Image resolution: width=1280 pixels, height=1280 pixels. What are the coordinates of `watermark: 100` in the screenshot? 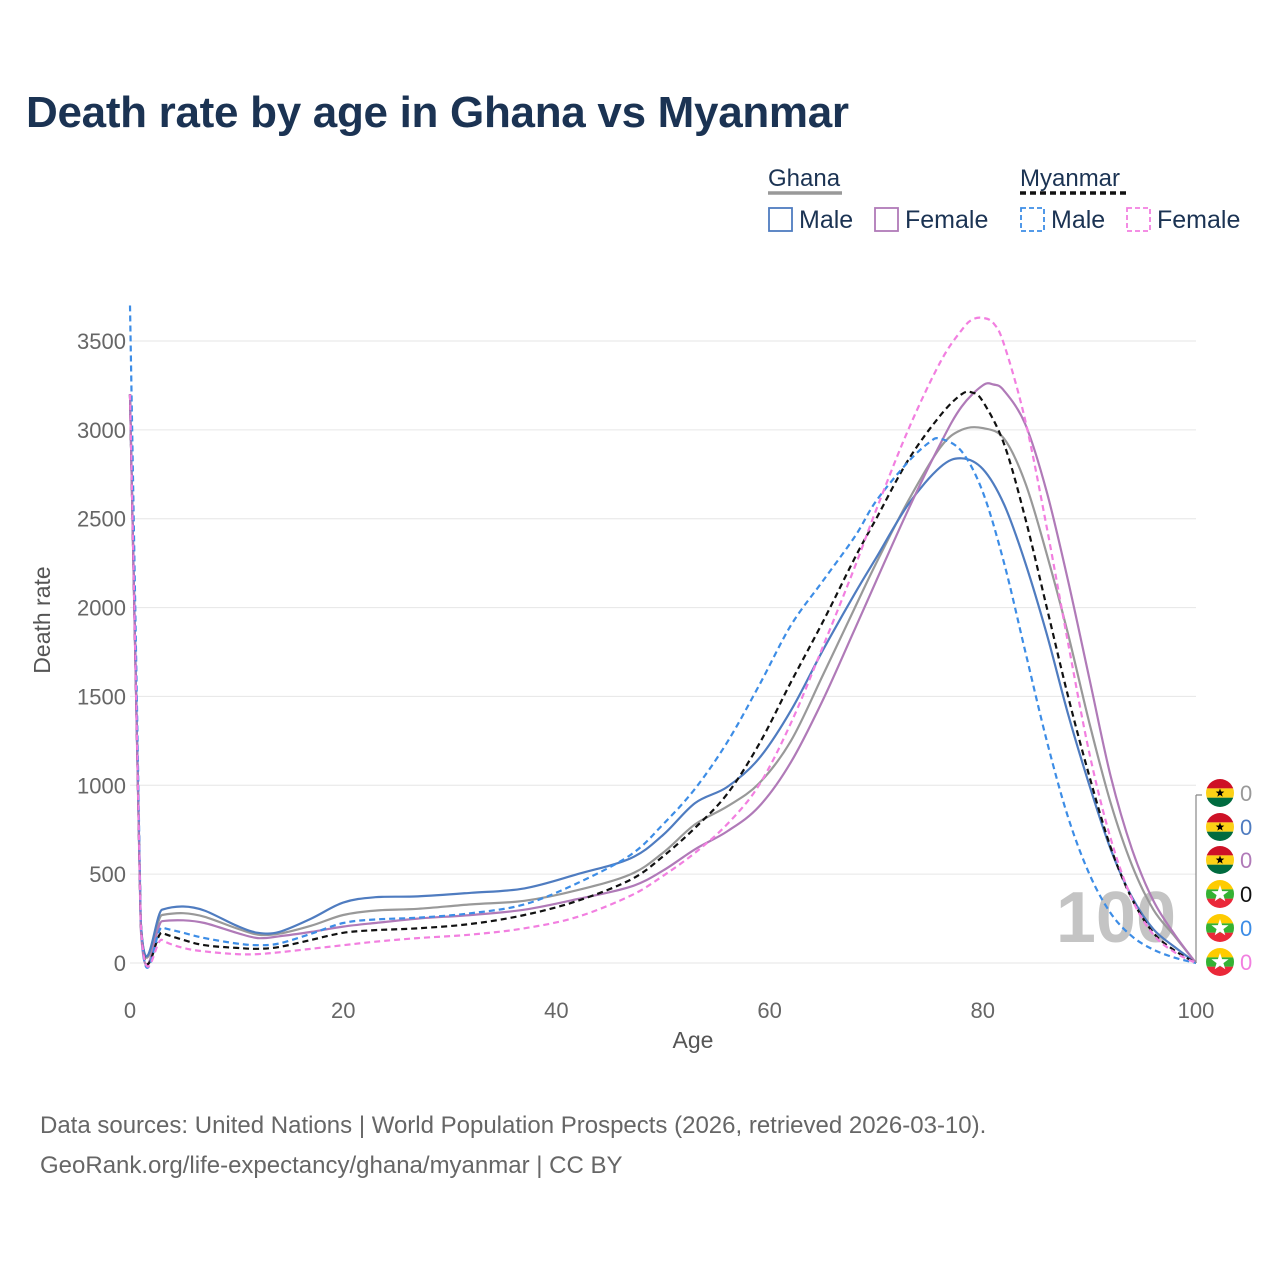 It's located at (1116, 918).